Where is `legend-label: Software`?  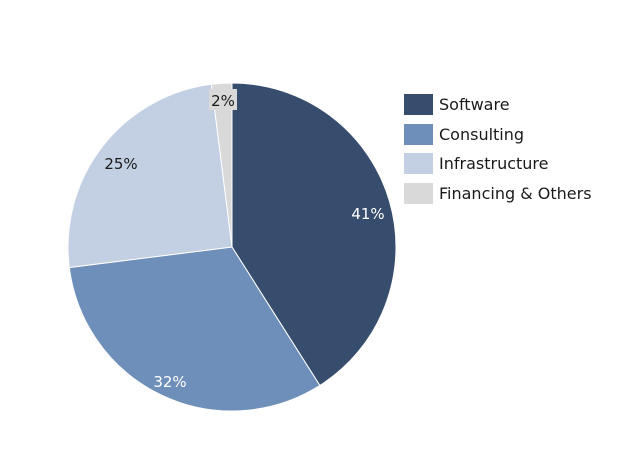 legend-label: Software is located at coordinates (474, 105).